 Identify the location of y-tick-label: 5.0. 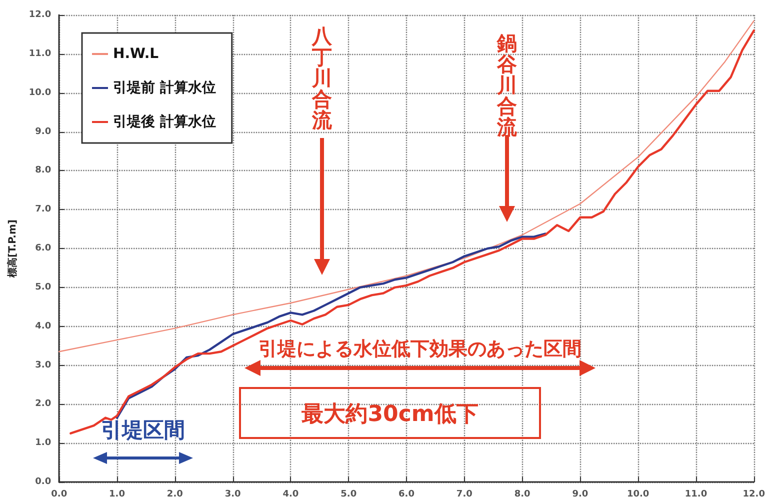
(43, 287).